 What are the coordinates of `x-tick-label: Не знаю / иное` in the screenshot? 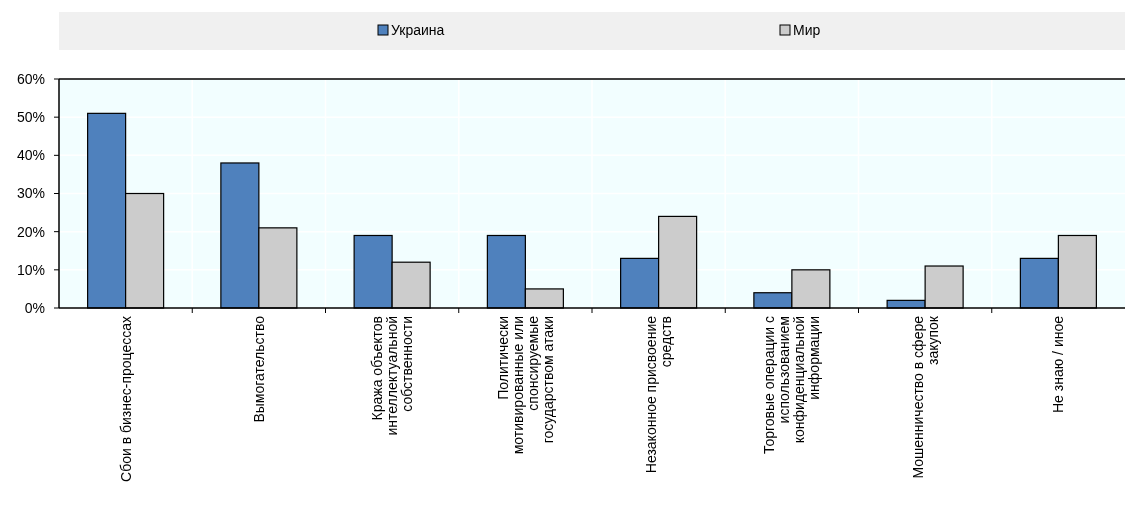 It's located at (1058, 364).